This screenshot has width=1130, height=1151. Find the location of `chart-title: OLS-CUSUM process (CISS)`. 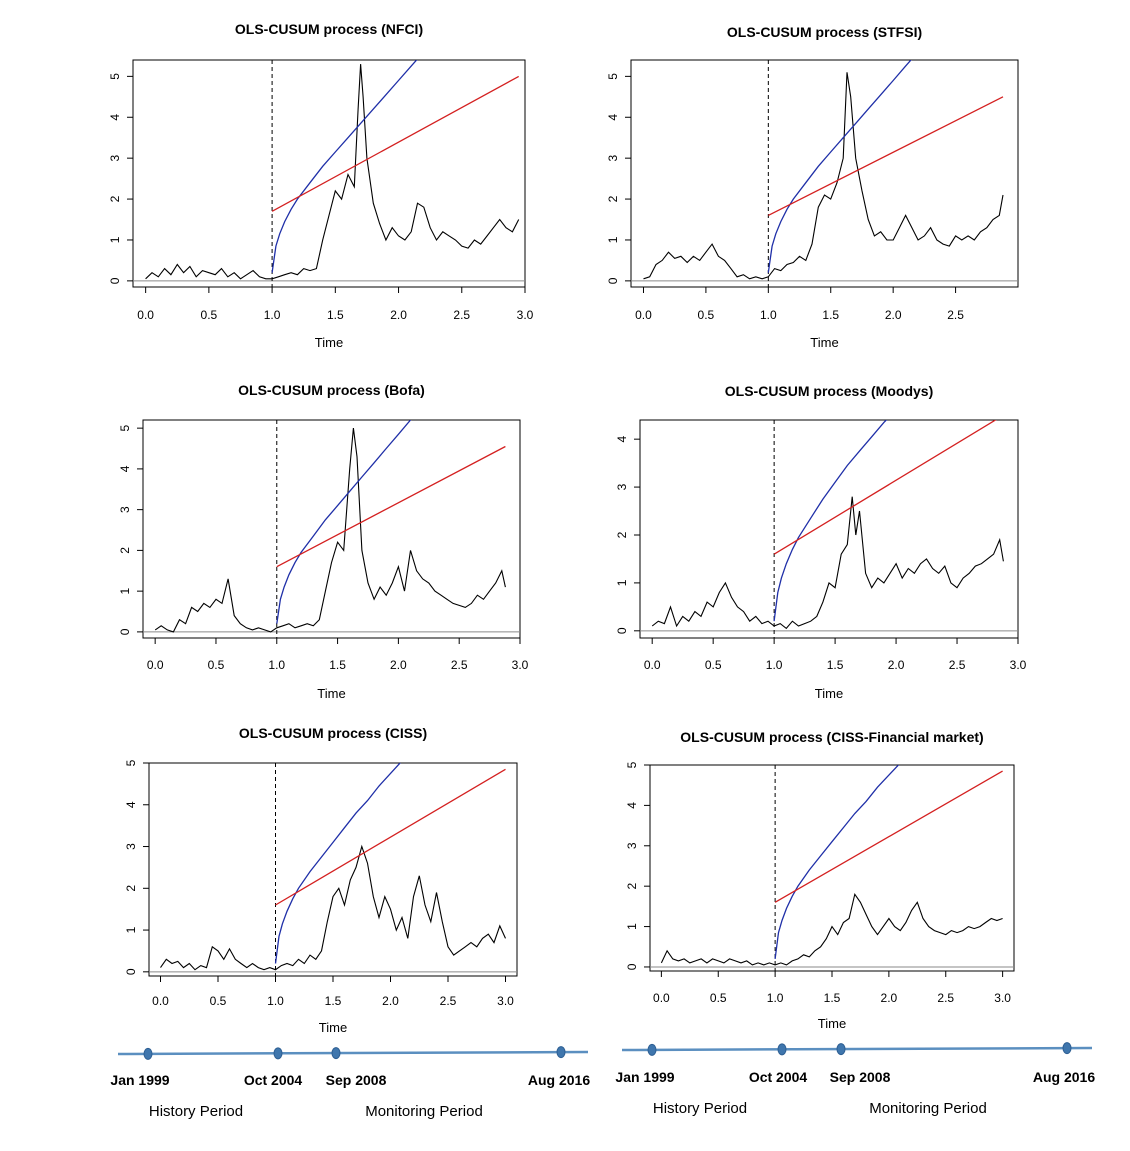

chart-title: OLS-CUSUM process (CISS) is located at coordinates (333, 733).